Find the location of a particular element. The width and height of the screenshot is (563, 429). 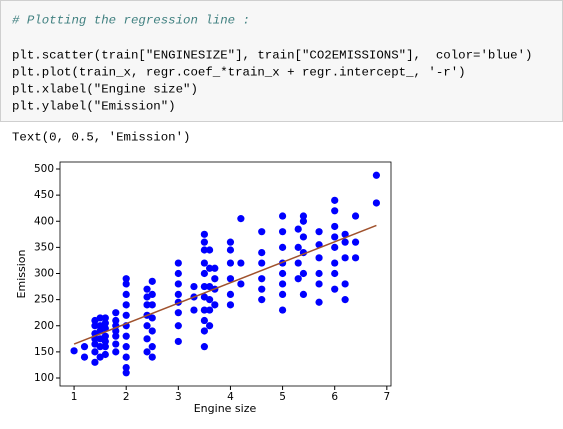

x-tick-label: 2 is located at coordinates (126, 397).